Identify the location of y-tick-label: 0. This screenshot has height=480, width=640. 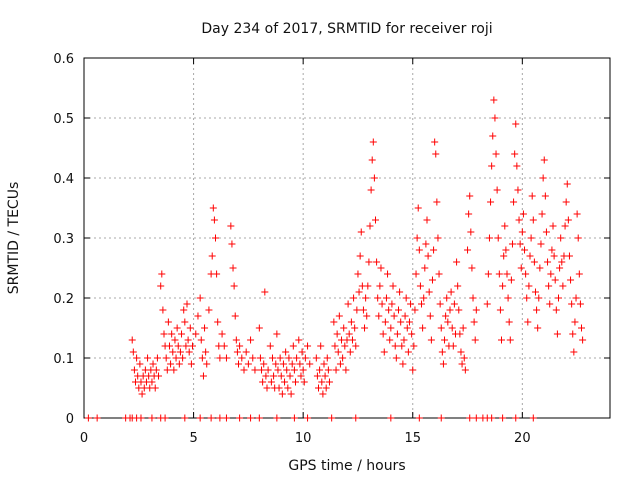
(70, 419).